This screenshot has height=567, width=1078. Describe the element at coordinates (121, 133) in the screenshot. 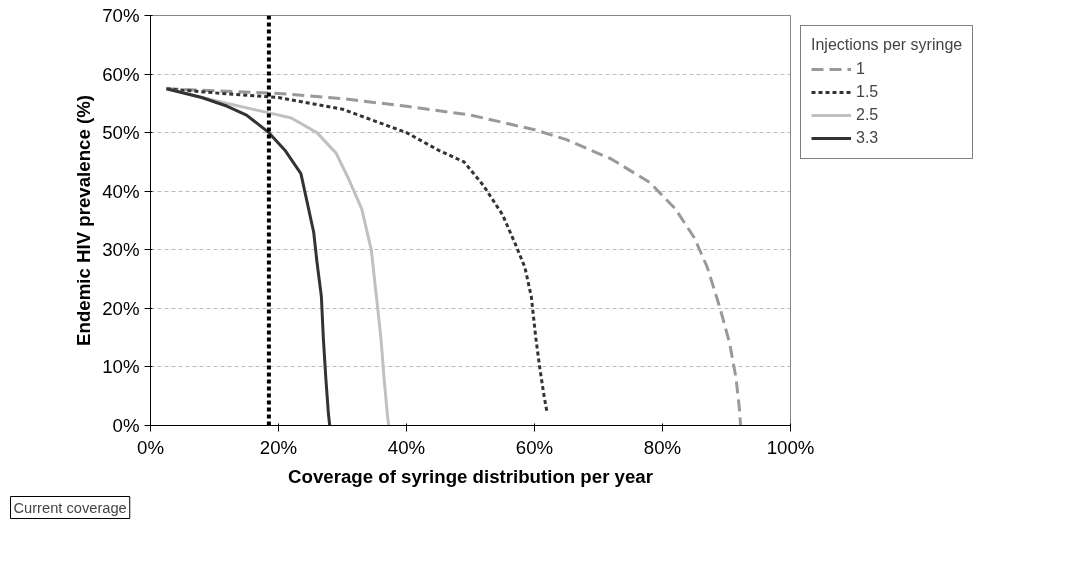

I see `y-tick-label: 50%` at that location.